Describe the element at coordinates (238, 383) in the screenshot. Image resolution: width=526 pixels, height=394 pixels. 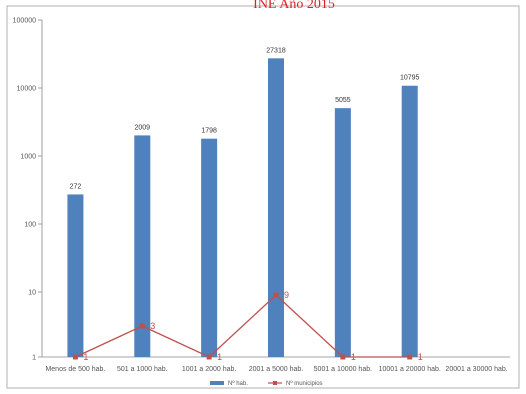
I see `legend-bar-label: Nº hab.` at that location.